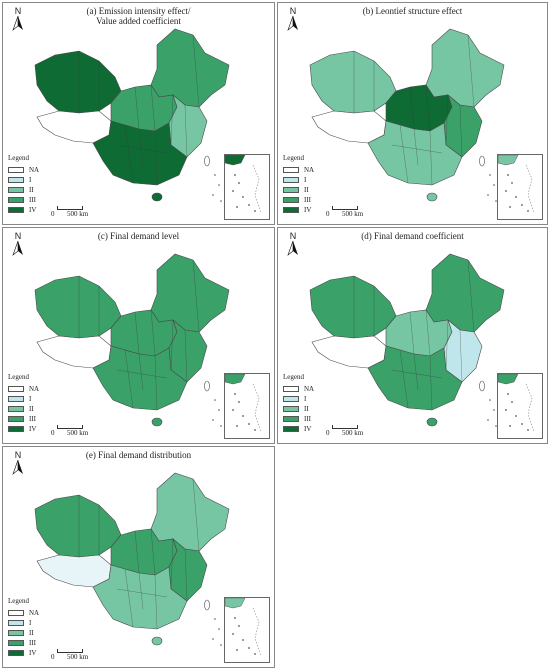  What do you see at coordinates (138, 236) in the screenshot?
I see `panel-title: (c) Final demand level` at bounding box center [138, 236].